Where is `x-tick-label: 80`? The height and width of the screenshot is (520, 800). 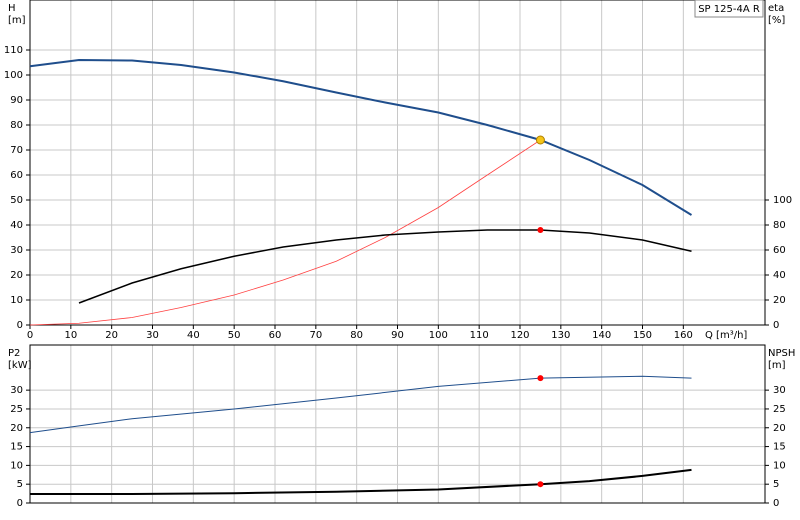 x-tick-label: 80 is located at coordinates (356, 335).